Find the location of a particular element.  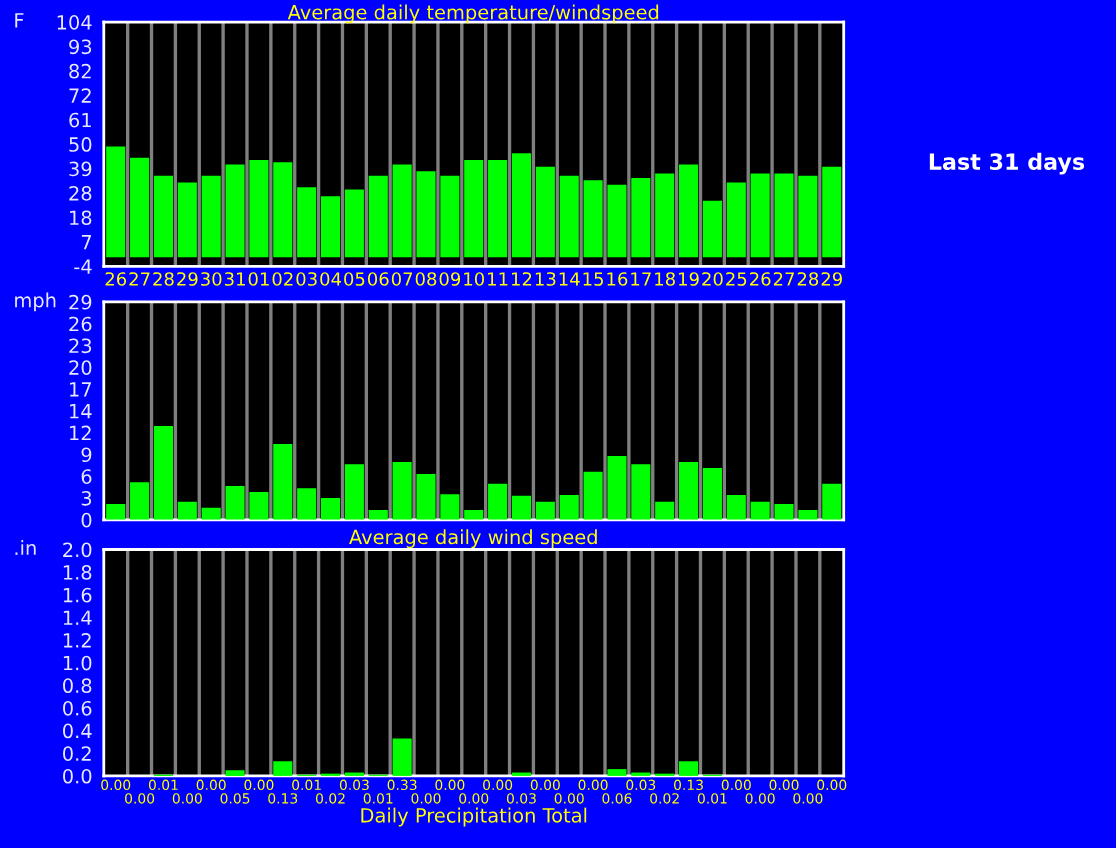

y-tick-label: 18 is located at coordinates (81, 218).